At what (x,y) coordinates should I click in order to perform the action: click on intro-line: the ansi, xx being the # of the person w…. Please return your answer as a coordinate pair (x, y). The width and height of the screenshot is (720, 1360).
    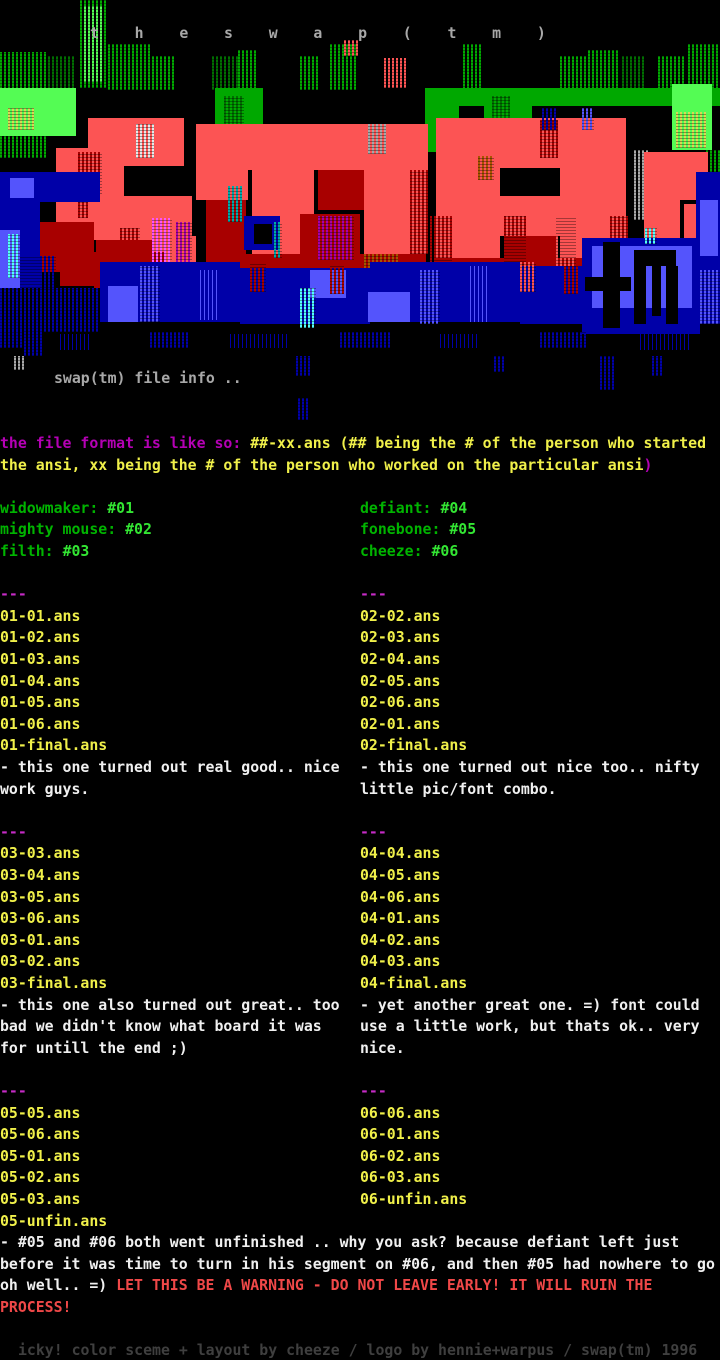
    Looking at the image, I should click on (326, 465).